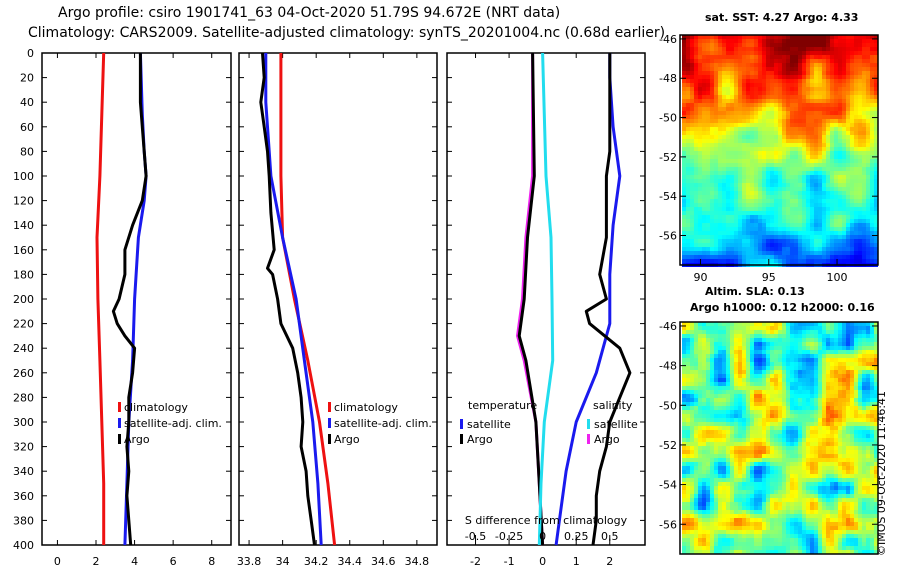 Image resolution: width=900 pixels, height=580 pixels. What do you see at coordinates (769, 277) in the screenshot?
I see `map-x-tick-label: 95` at bounding box center [769, 277].